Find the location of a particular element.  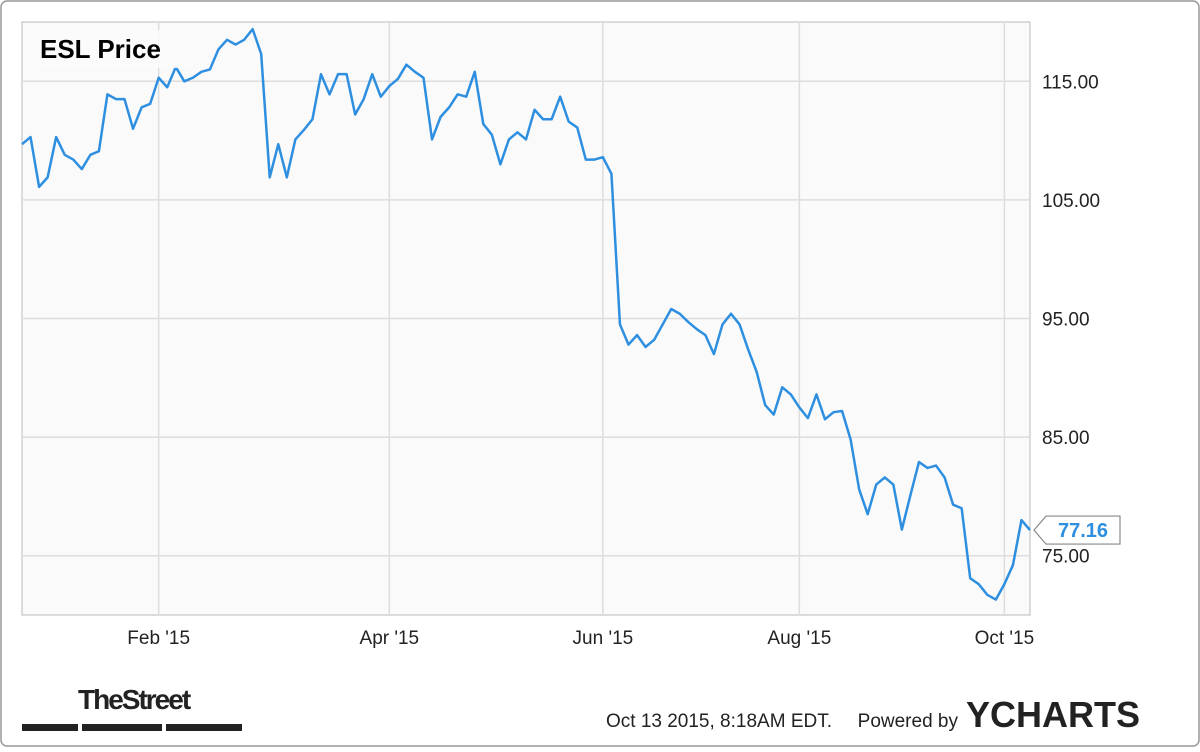

y-tick-label: 75.00 is located at coordinates (1066, 557).